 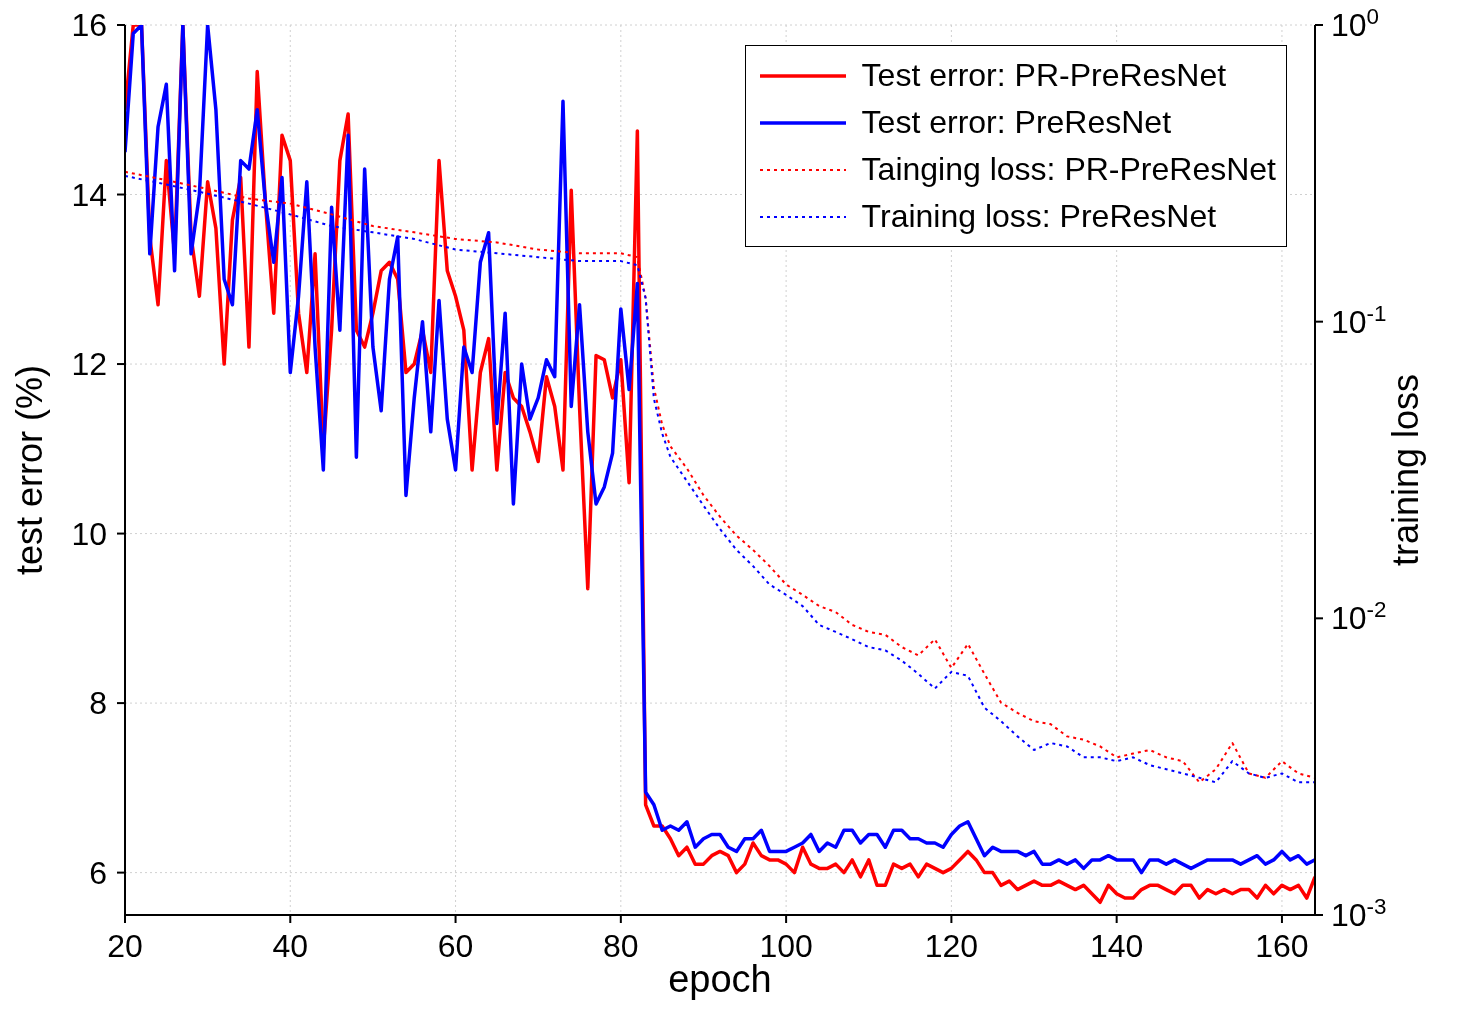 What do you see at coordinates (1355, 23) in the screenshot?
I see `y2-tick-label: 10$^{0}$` at bounding box center [1355, 23].